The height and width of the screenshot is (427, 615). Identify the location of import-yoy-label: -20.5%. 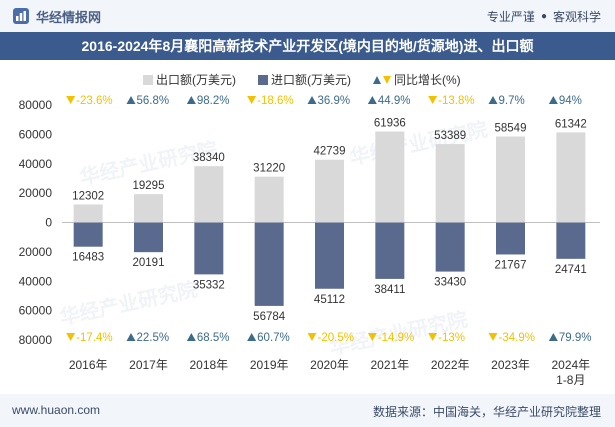
(336, 338).